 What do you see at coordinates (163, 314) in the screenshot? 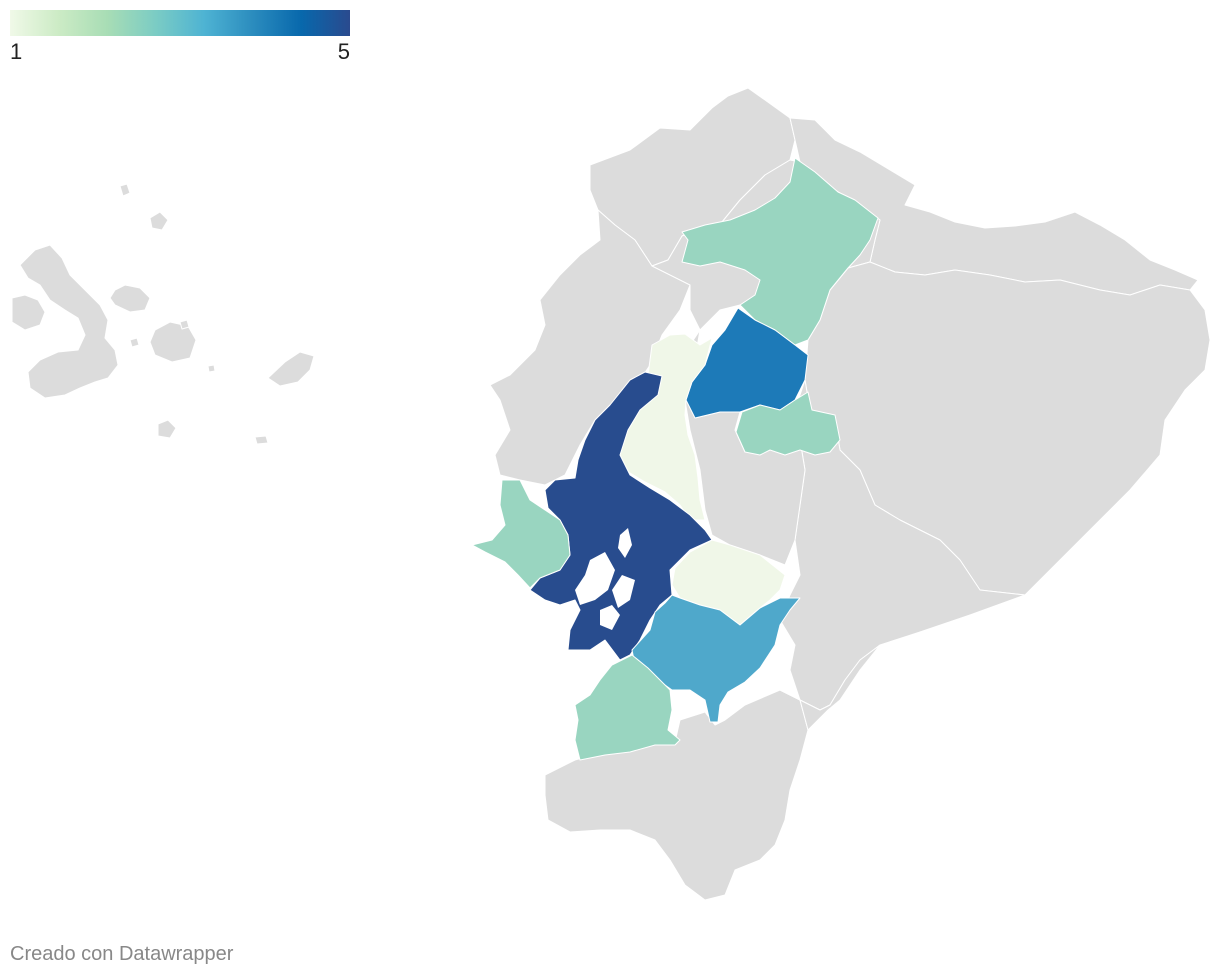
I see `galapagos-islands` at bounding box center [163, 314].